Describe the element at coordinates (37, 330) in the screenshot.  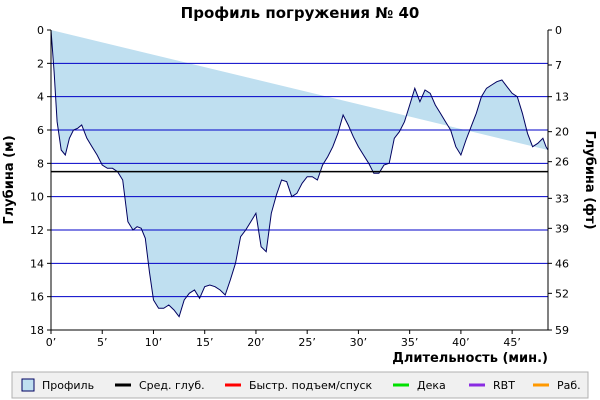
I see `y-tick-label-left: 18` at that location.